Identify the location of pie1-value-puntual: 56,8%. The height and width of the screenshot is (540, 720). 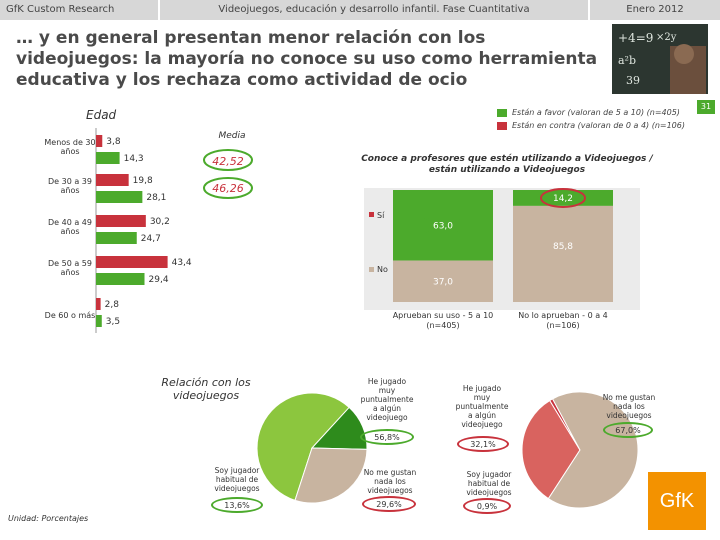
(387, 437).